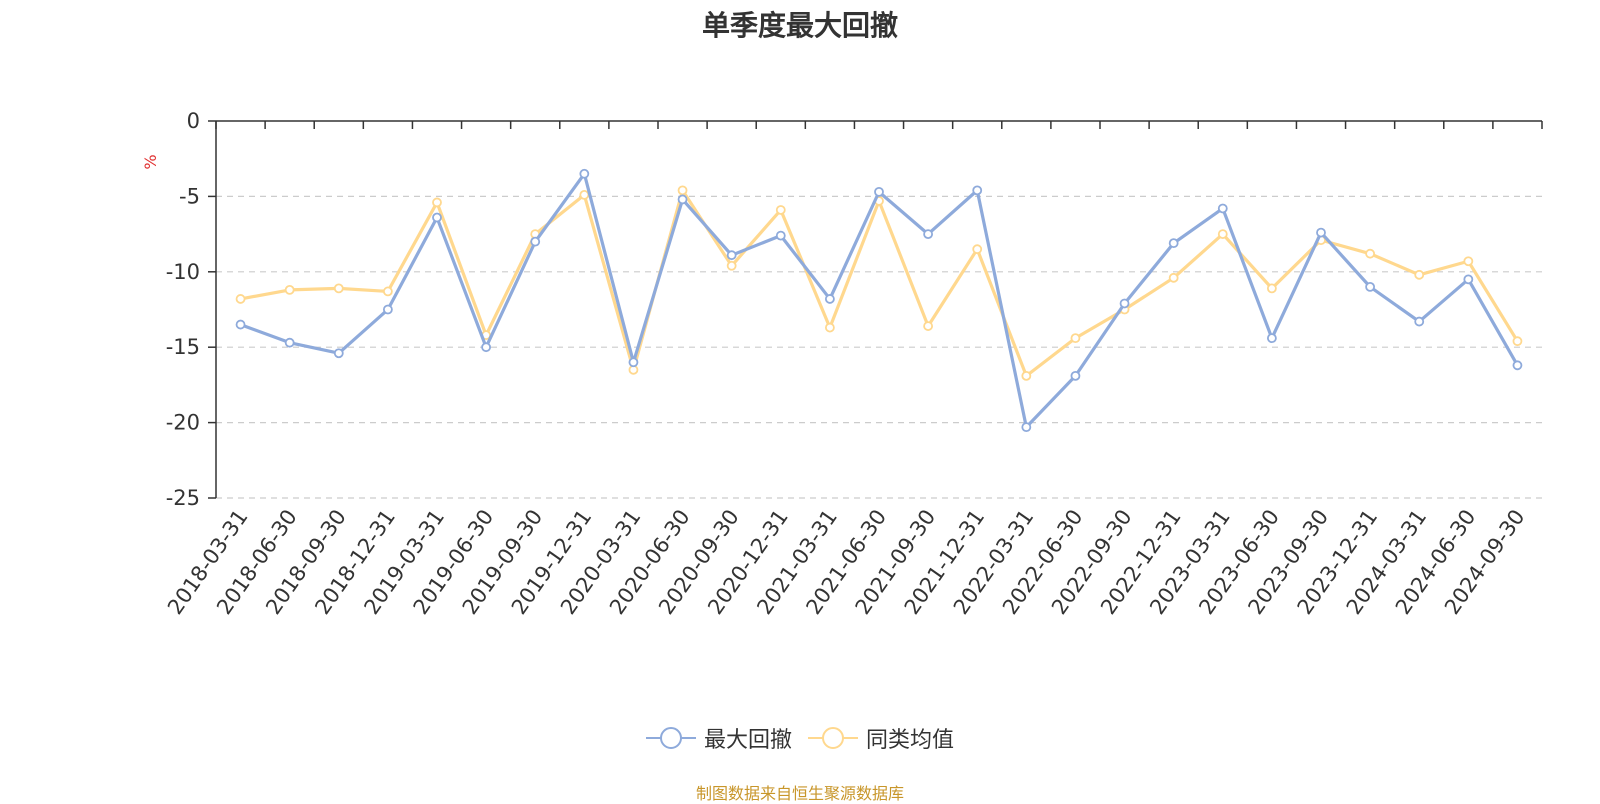 Image resolution: width=1600 pixels, height=804 pixels. Describe the element at coordinates (183, 423) in the screenshot. I see `y-tick-label: -20` at that location.